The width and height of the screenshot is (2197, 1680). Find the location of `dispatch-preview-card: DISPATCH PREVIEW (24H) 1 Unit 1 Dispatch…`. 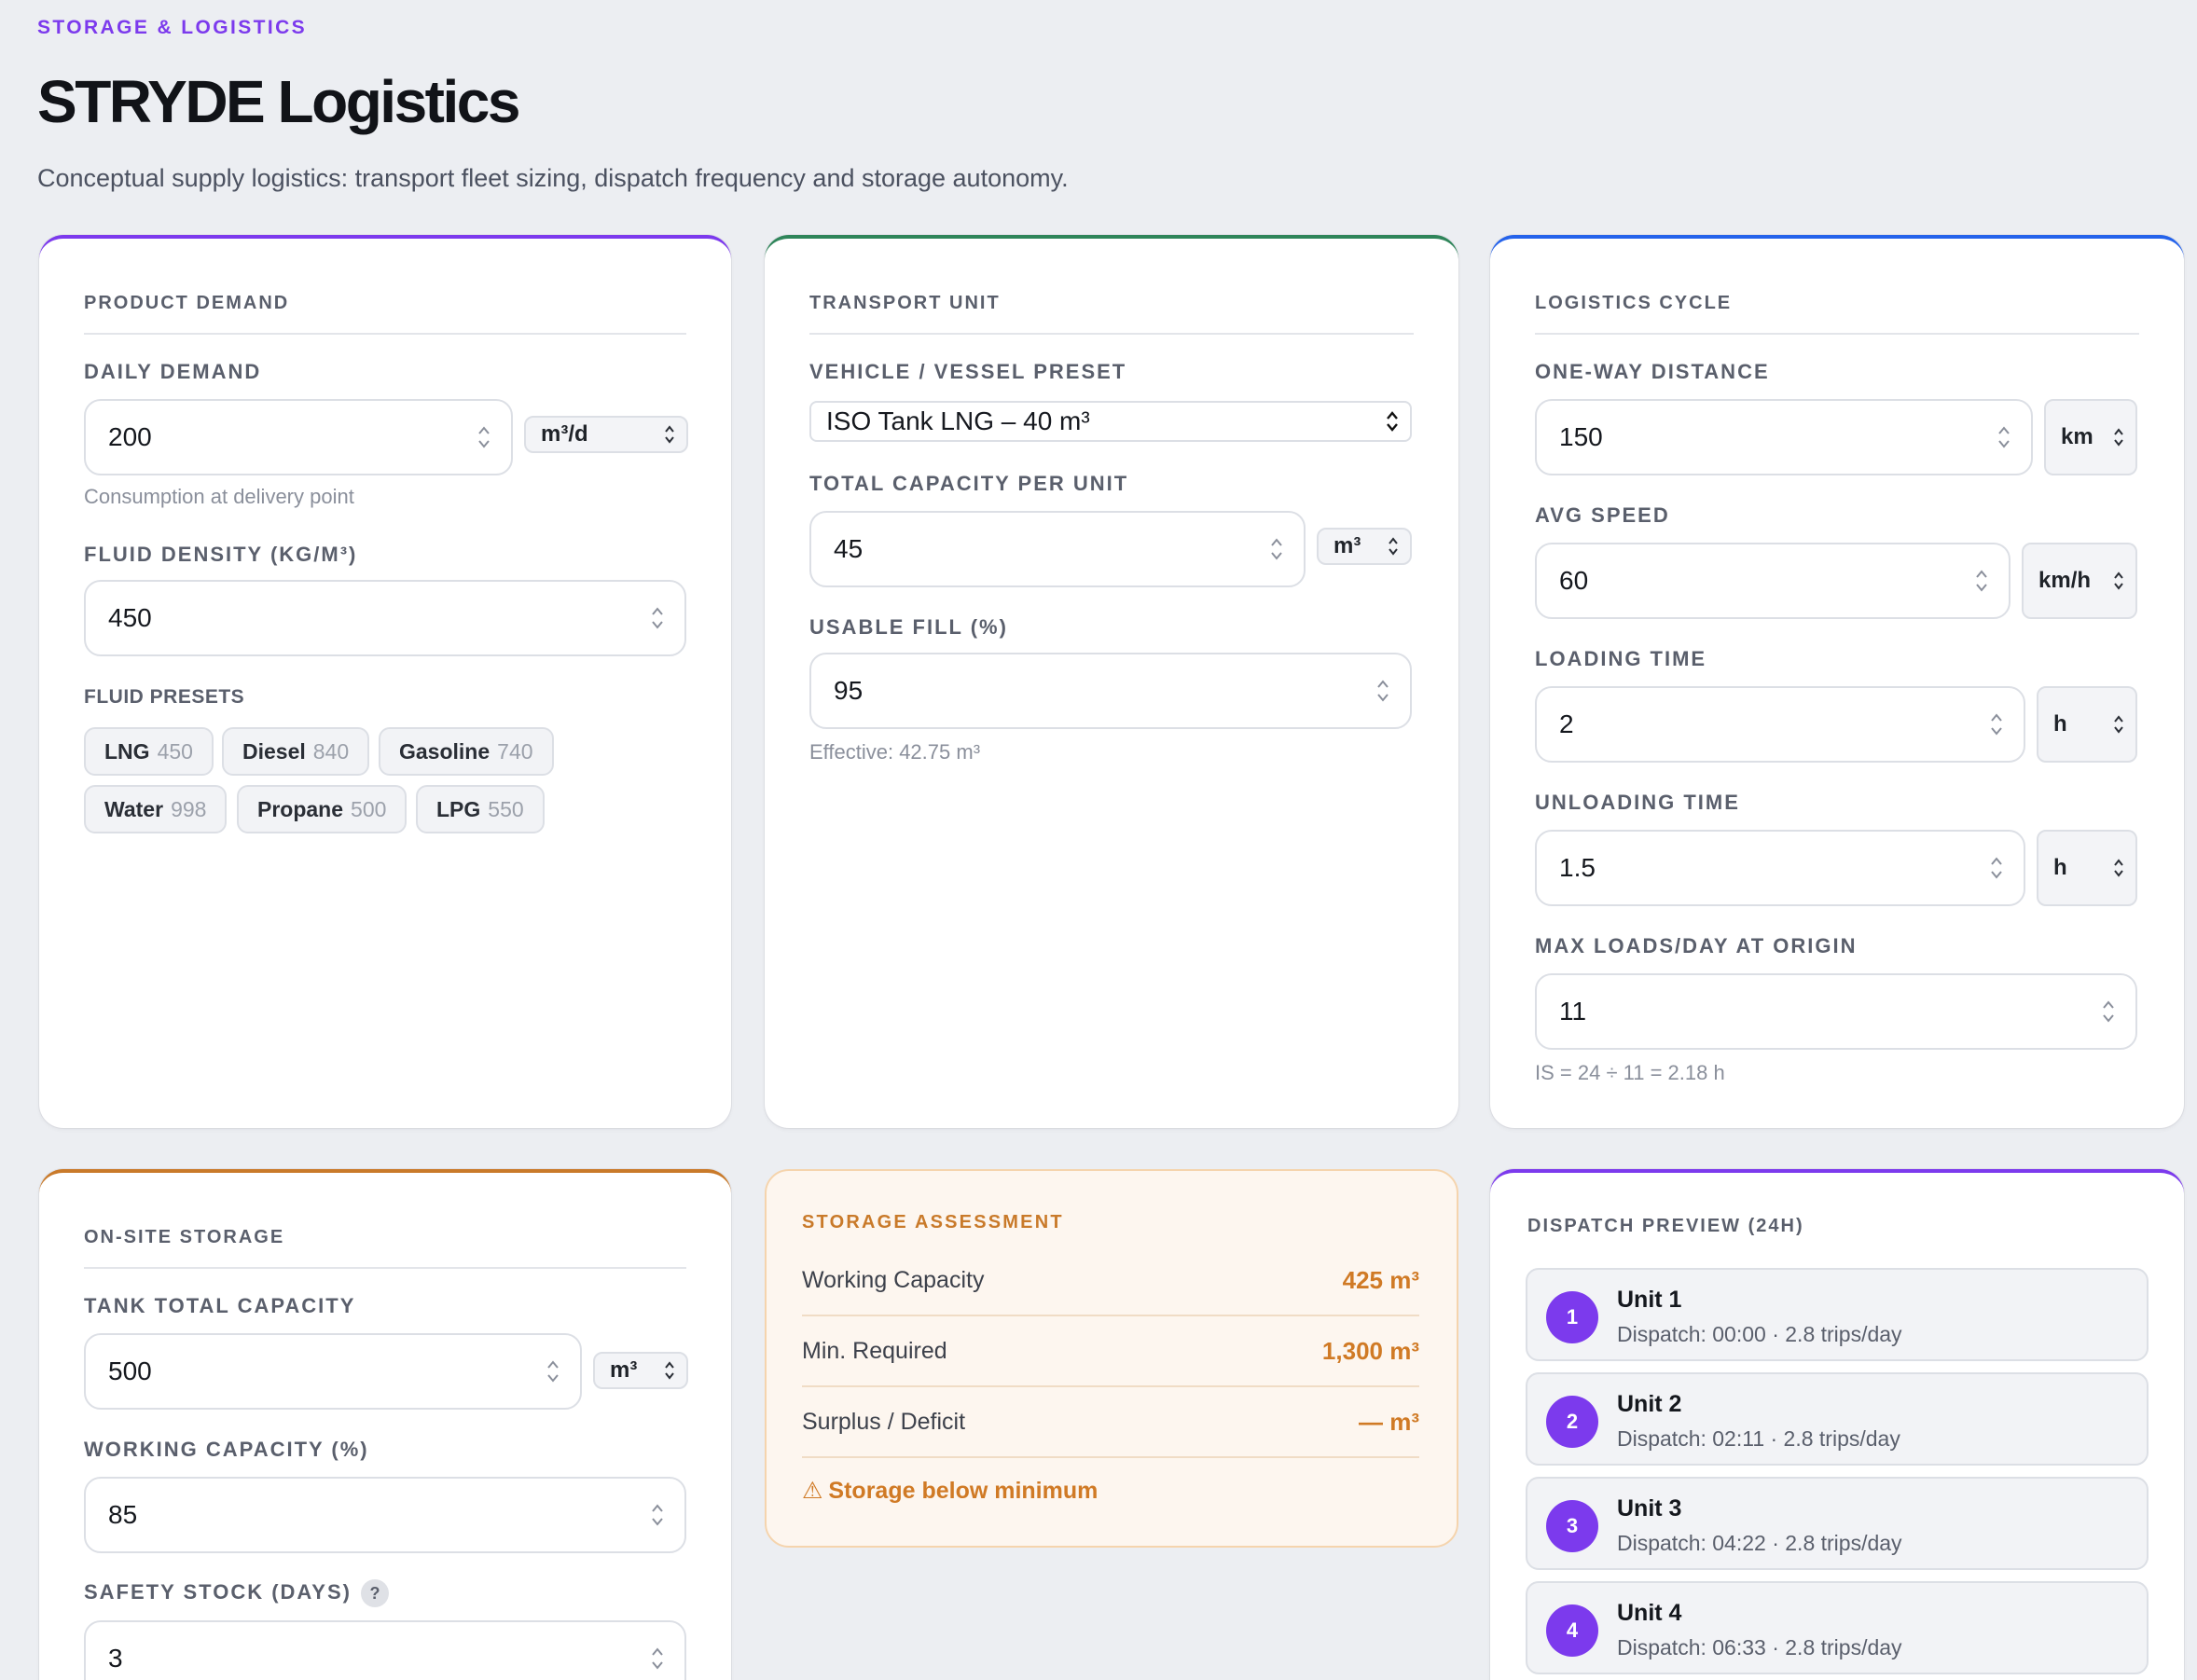

dispatch-preview-card: DISPATCH PREVIEW (24H) 1 Unit 1 Dispatch… is located at coordinates (1837, 1424).